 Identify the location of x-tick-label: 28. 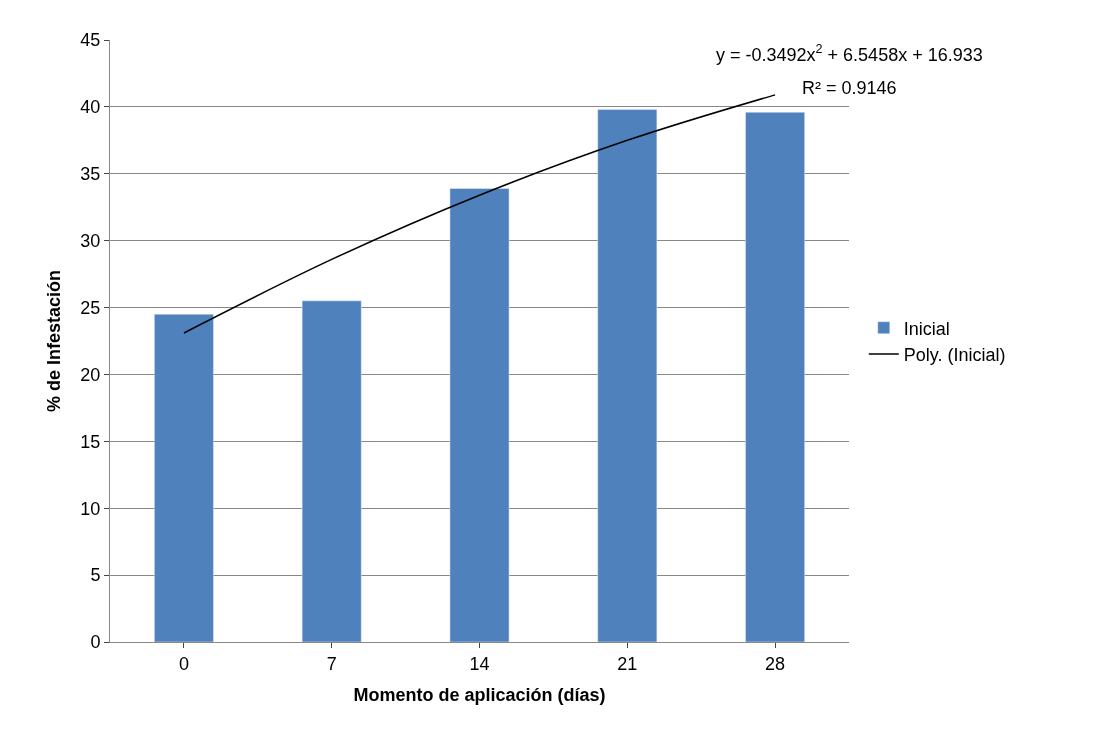
(775, 663).